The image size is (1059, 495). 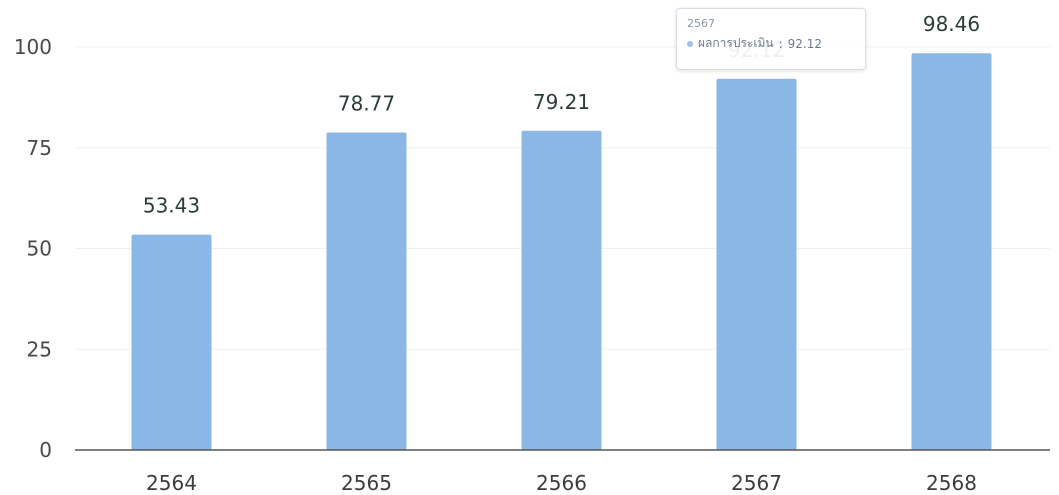 I want to click on series-dot-icon, so click(x=690, y=43).